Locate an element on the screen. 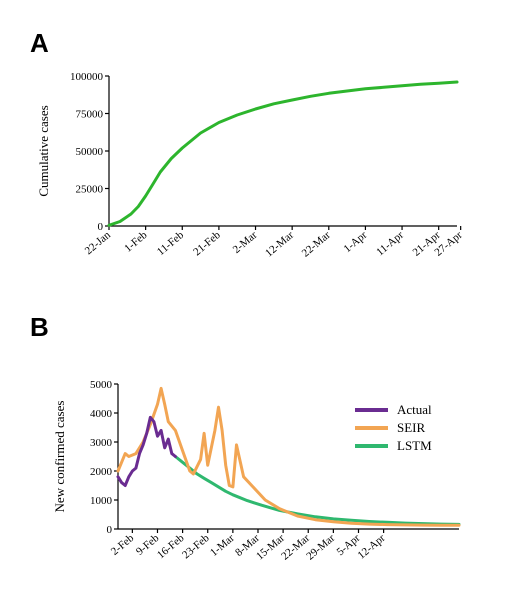 Image resolution: width=519 pixels, height=614 pixels. series-line-lstm is located at coordinates (317, 490).